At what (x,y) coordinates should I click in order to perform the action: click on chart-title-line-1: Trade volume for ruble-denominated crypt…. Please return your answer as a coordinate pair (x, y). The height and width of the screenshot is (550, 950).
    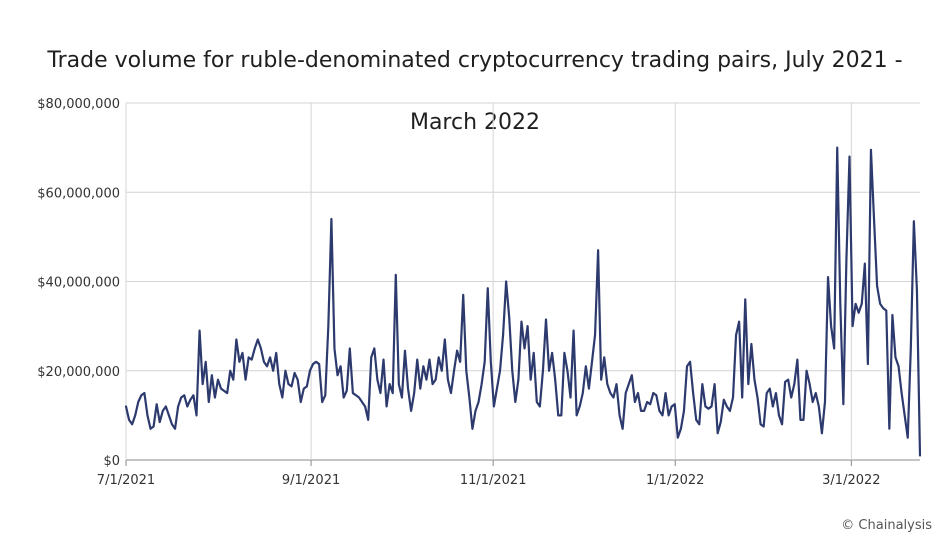
    Looking at the image, I should click on (475, 60).